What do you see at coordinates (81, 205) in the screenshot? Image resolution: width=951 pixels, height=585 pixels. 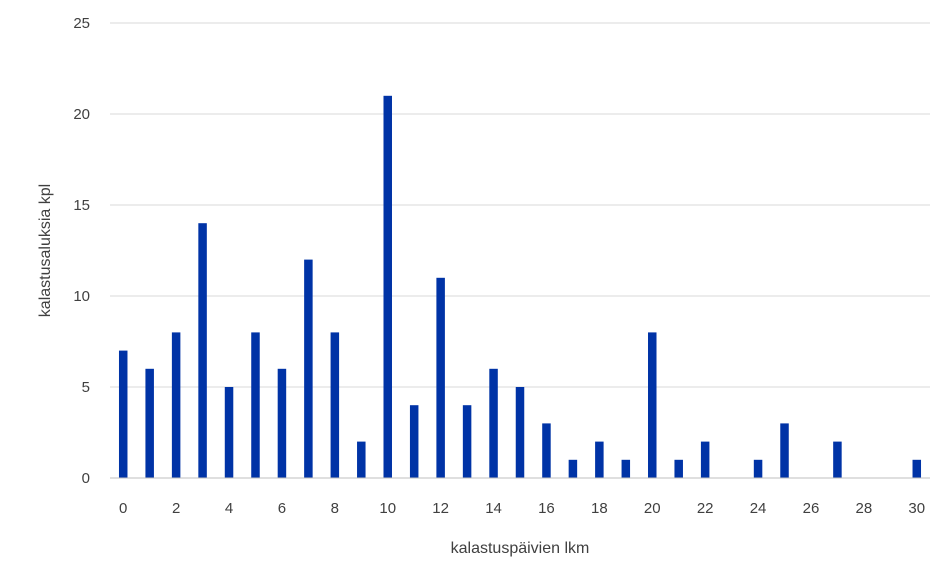 I see `y-tick-label: 15` at bounding box center [81, 205].